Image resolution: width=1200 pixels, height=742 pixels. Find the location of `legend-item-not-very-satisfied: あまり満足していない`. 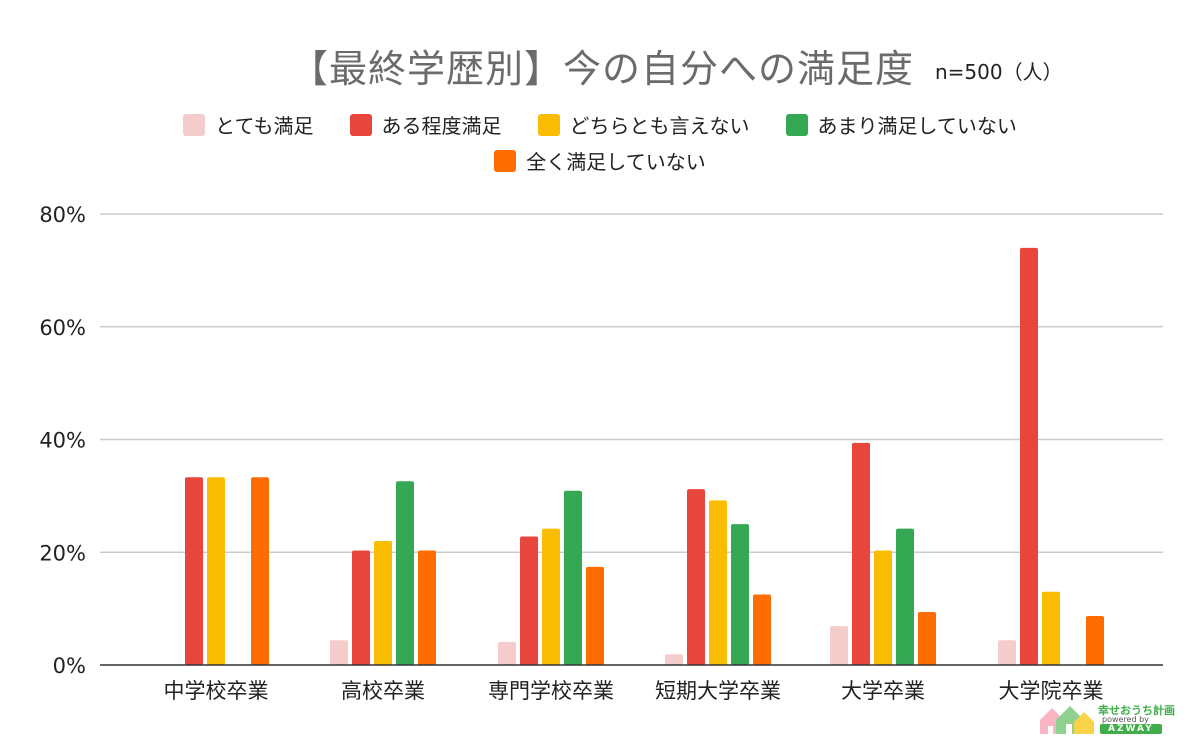

legend-item-not-very-satisfied: あまり満足していない is located at coordinates (901, 124).